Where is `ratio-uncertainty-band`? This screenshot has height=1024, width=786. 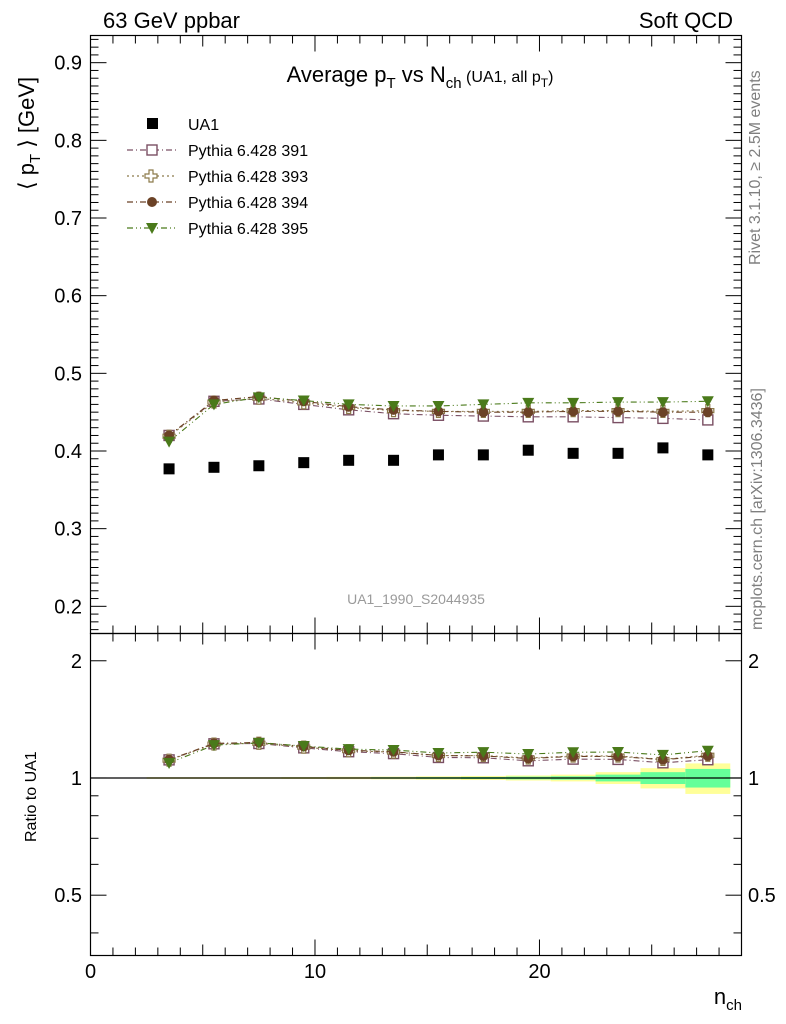 ratio-uncertainty-band is located at coordinates (416, 778).